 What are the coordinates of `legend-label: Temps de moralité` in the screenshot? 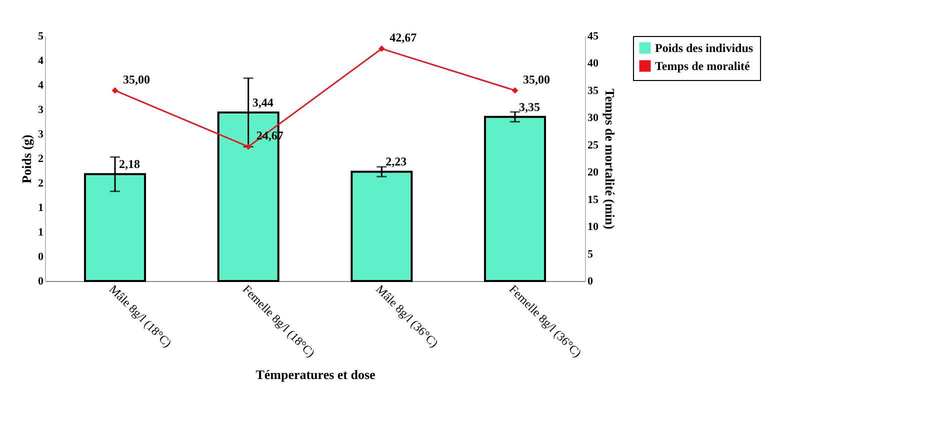 It's located at (703, 66).